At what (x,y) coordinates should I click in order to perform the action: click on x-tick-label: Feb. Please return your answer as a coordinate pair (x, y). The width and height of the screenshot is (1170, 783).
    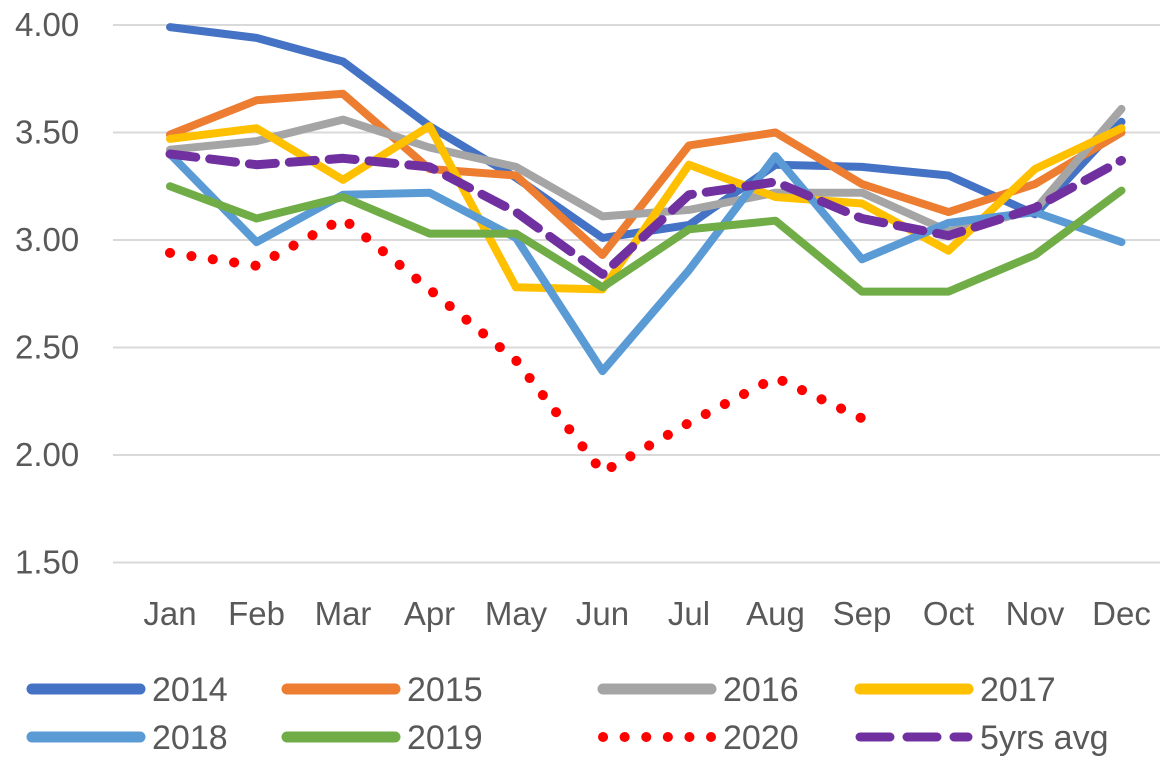
    Looking at the image, I should click on (256, 613).